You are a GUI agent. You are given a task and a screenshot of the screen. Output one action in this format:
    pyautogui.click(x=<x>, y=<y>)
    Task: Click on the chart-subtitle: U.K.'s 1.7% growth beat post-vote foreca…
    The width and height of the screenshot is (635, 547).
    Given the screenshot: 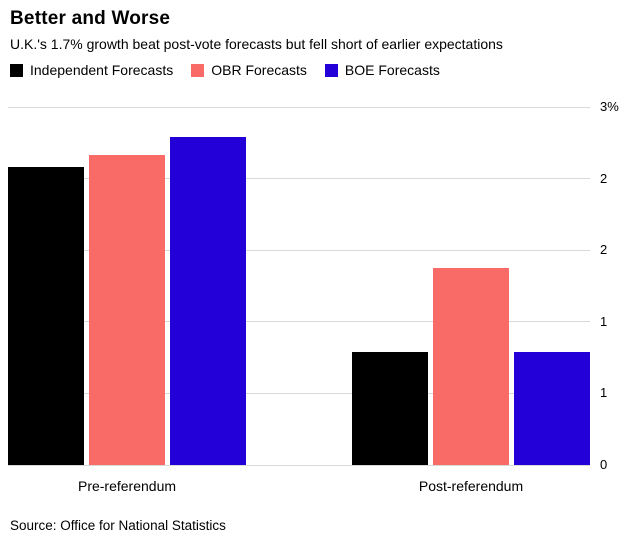 What is the action you would take?
    pyautogui.click(x=256, y=44)
    